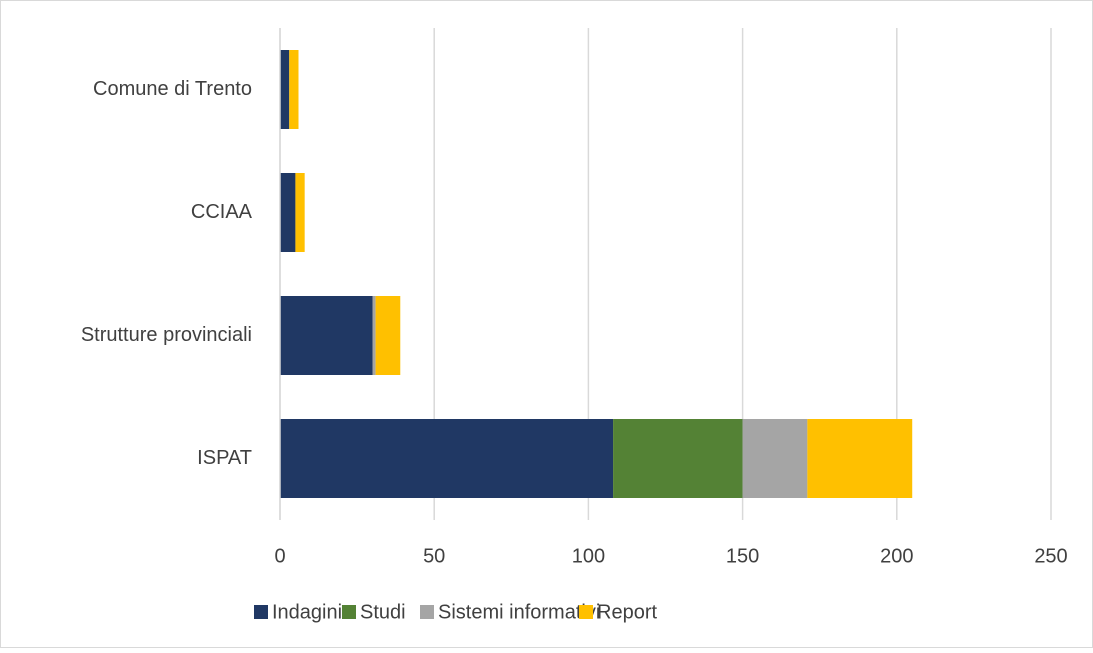  Describe the element at coordinates (224, 458) in the screenshot. I see `y-tick-label: ISPAT` at that location.